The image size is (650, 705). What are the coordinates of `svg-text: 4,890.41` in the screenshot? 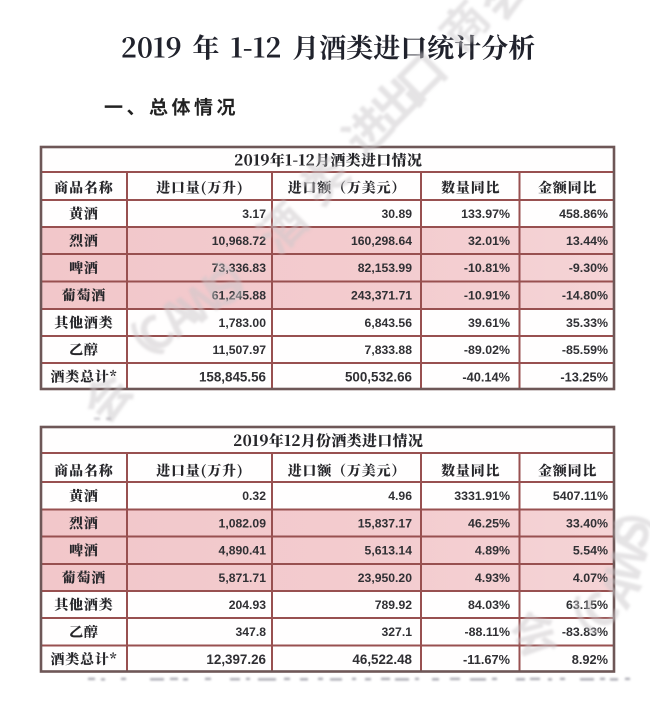 It's located at (243, 551).